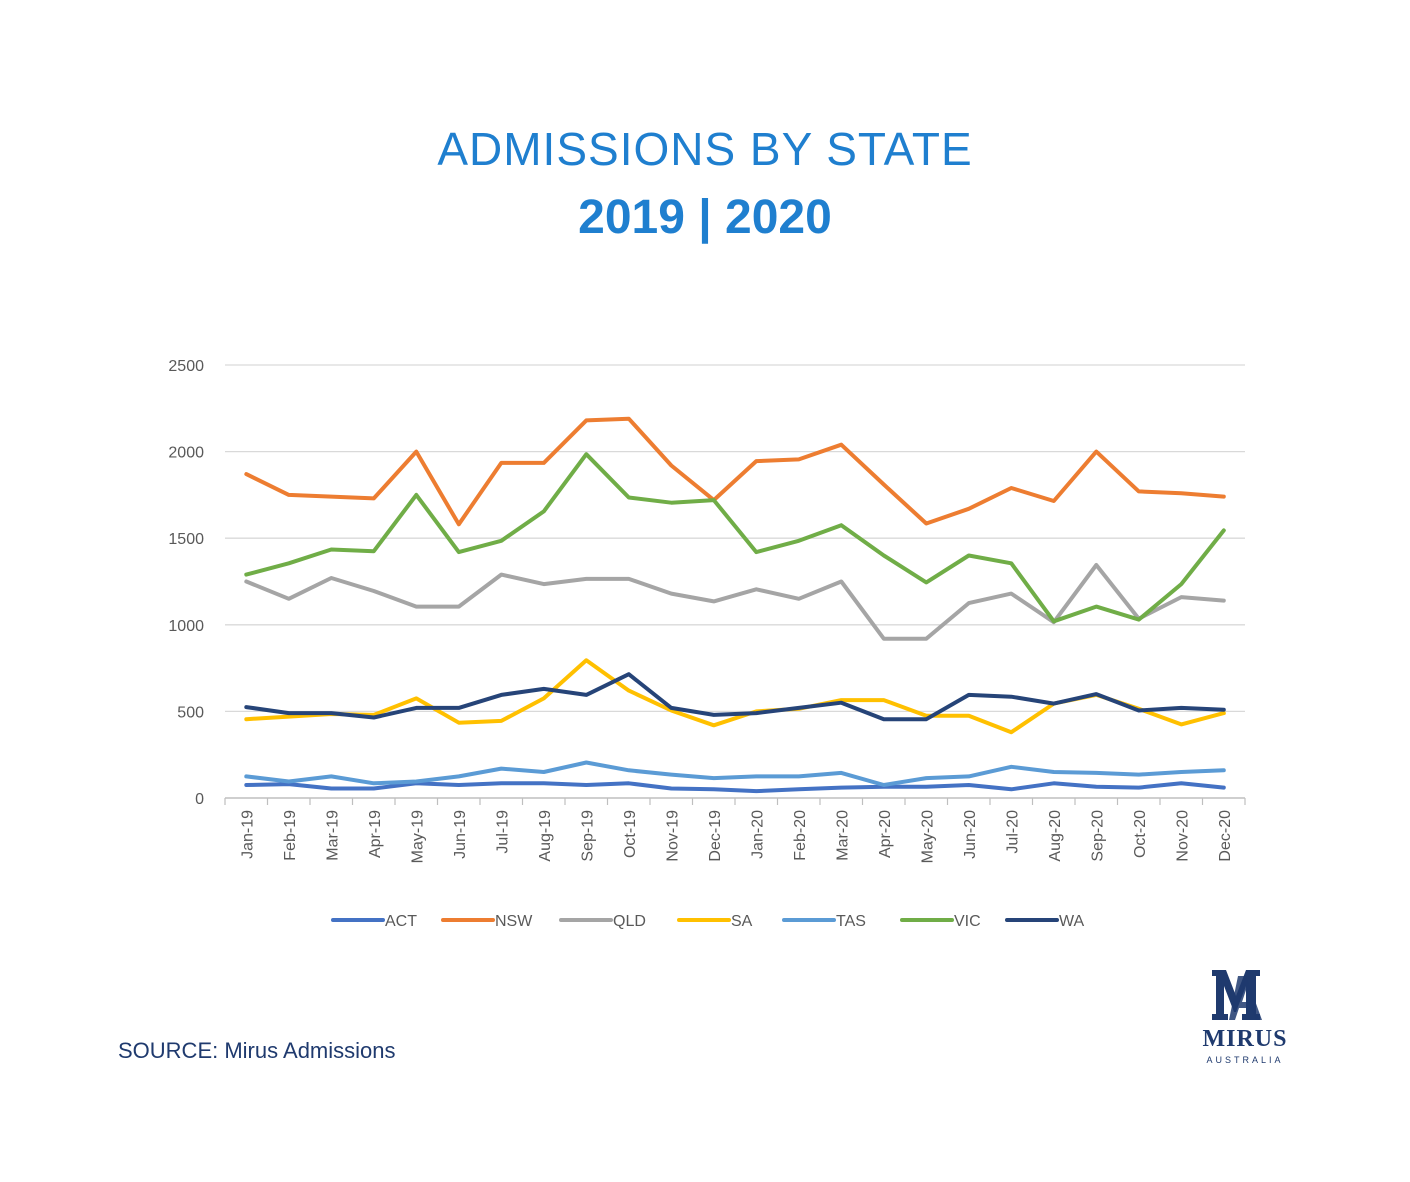 The height and width of the screenshot is (1182, 1410). What do you see at coordinates (1140, 834) in the screenshot?
I see `x-tick-label: Oct-20` at bounding box center [1140, 834].